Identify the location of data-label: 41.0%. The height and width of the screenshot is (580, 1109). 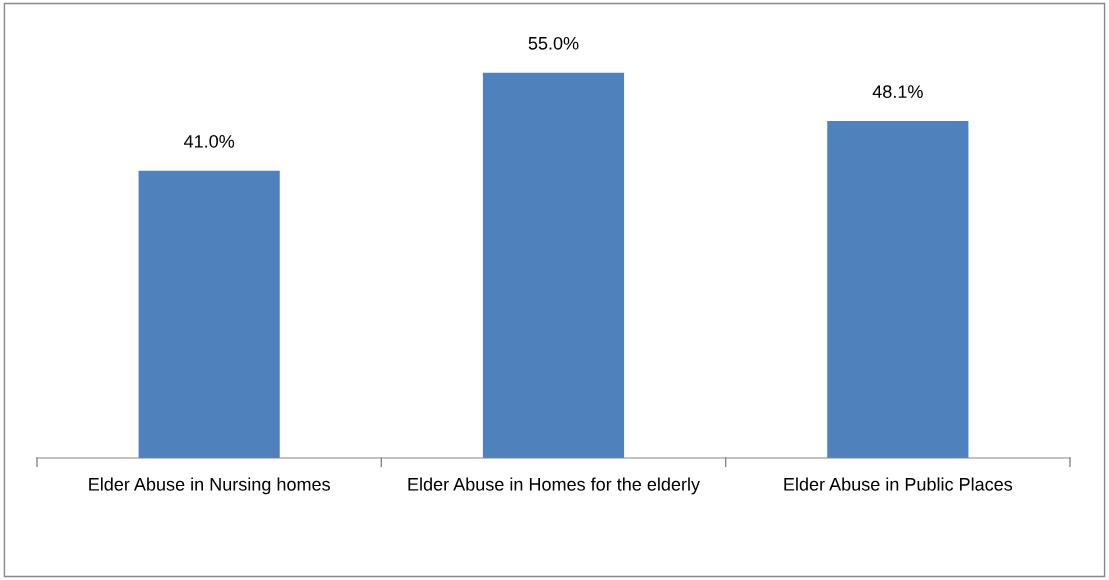
(209, 141).